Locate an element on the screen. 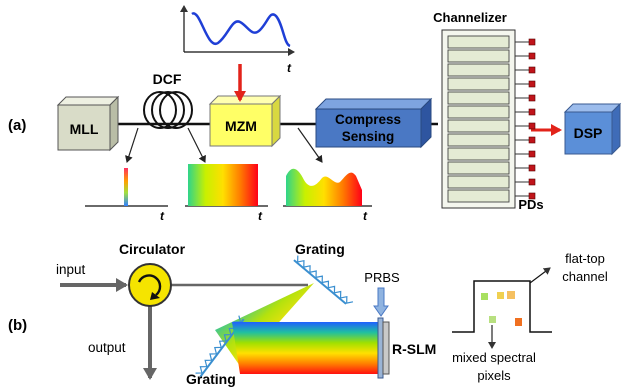  compress-sensing-block: Compress Sensing is located at coordinates (373, 123).